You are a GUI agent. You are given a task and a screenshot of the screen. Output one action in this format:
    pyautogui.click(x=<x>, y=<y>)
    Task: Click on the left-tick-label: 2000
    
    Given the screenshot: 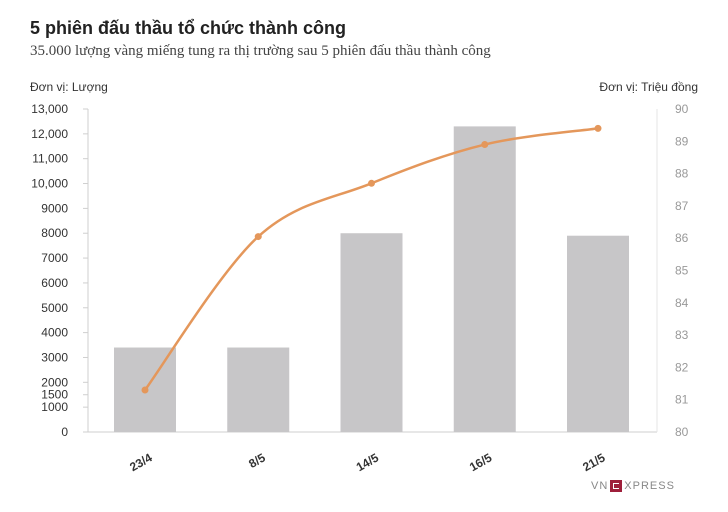 What is the action you would take?
    pyautogui.click(x=54, y=382)
    